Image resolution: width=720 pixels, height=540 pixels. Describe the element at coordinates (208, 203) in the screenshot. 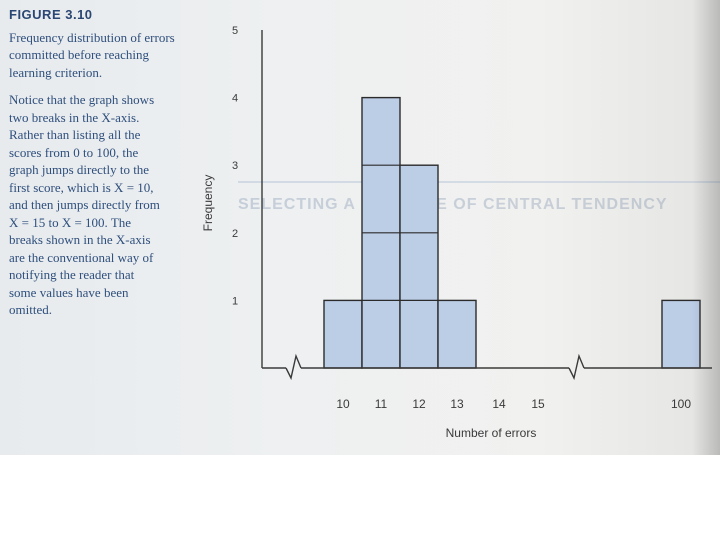

I see `y-axis-title: Frequency` at that location.